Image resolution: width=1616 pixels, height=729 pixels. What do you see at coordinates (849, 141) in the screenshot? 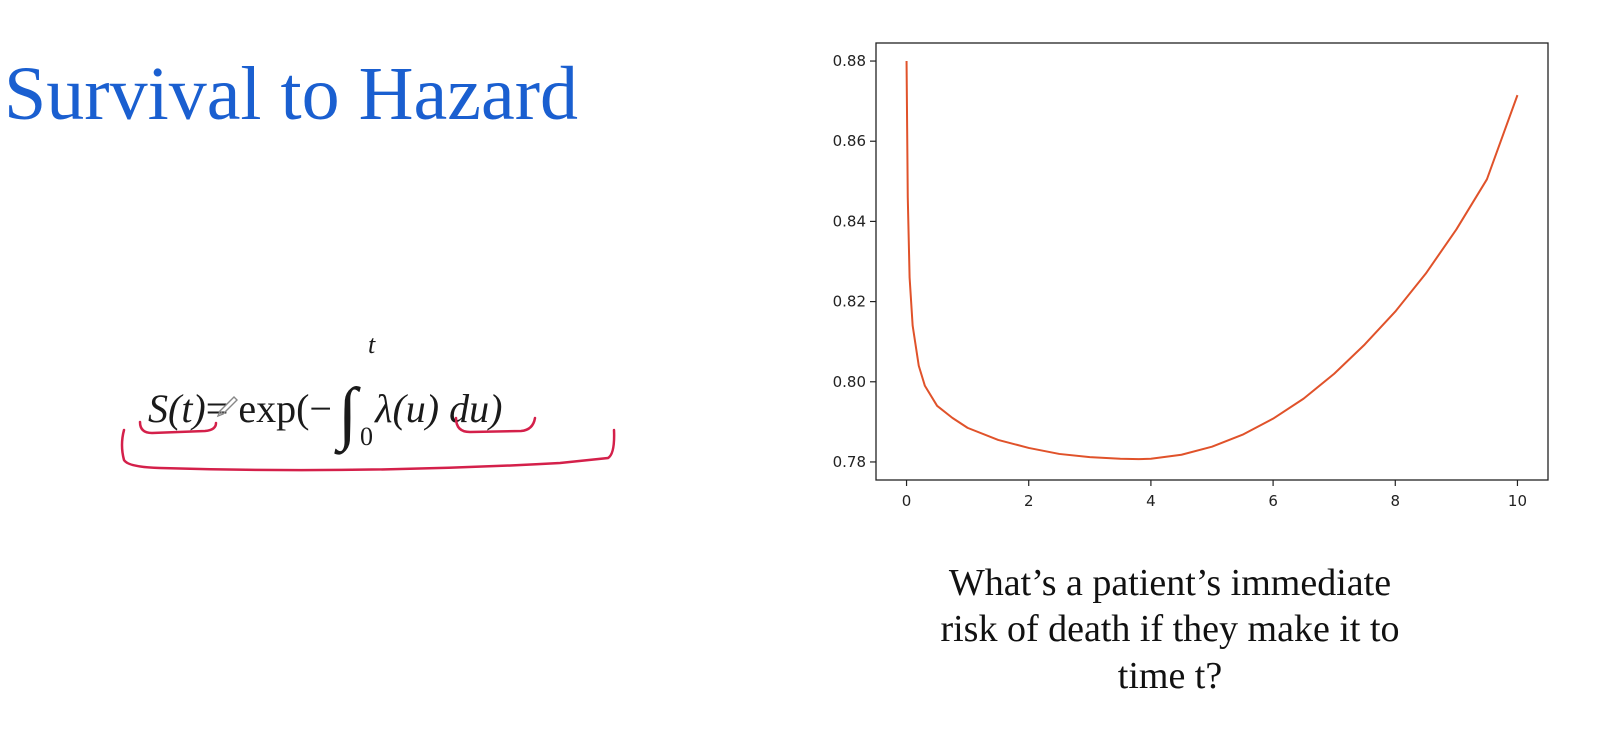
I see `y-tick-label: 0.86` at bounding box center [849, 141].